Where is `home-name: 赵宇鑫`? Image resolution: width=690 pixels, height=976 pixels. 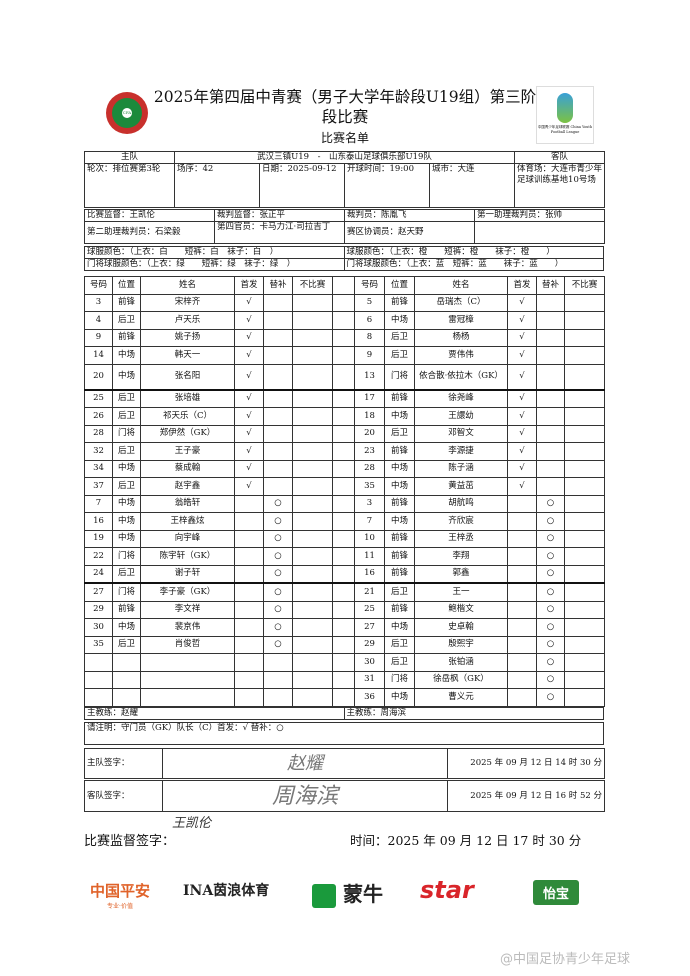 home-name: 赵宇鑫 is located at coordinates (187, 486).